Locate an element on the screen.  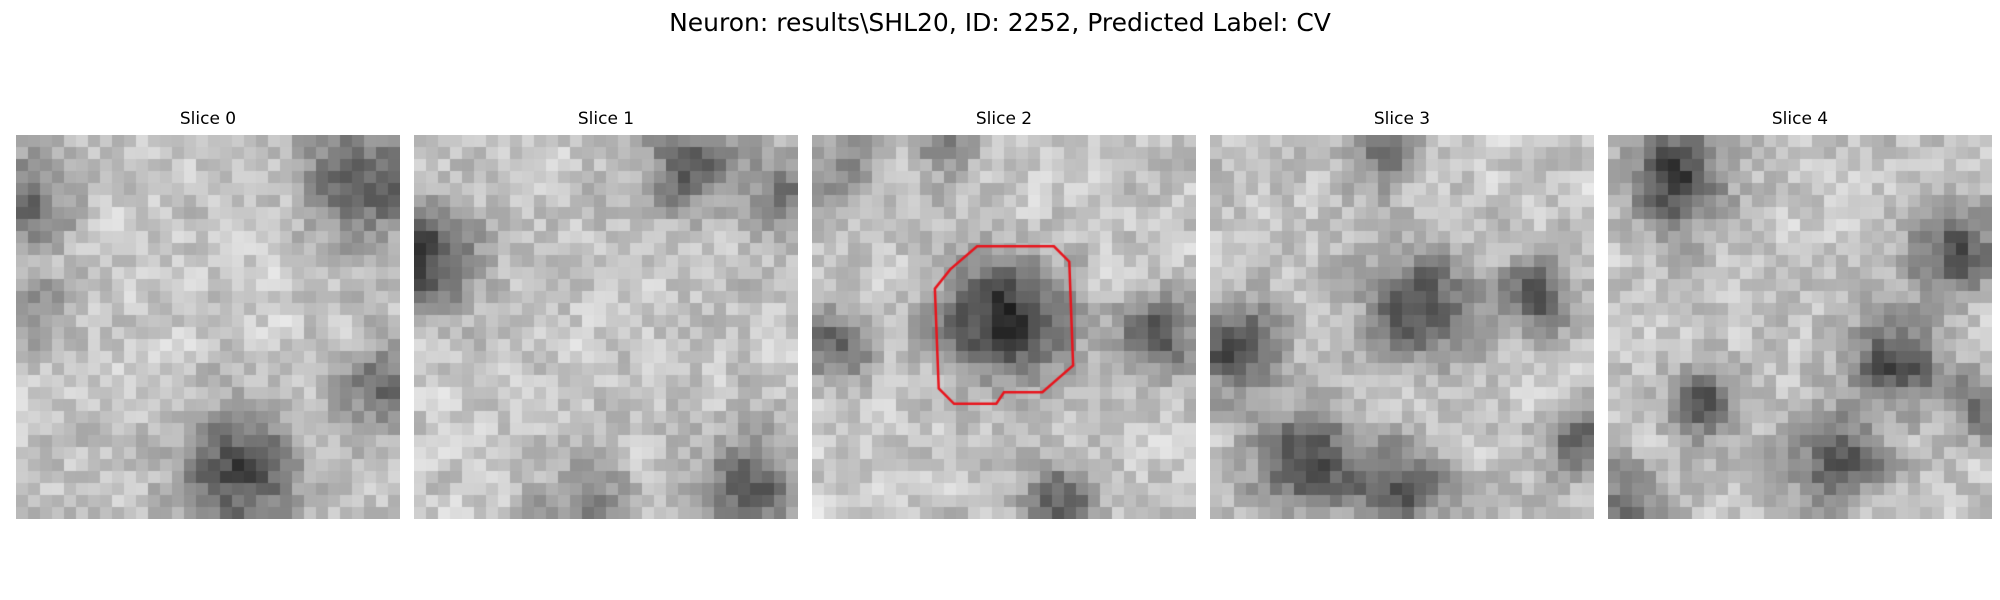
slice-title: Slice 4 is located at coordinates (1800, 119).